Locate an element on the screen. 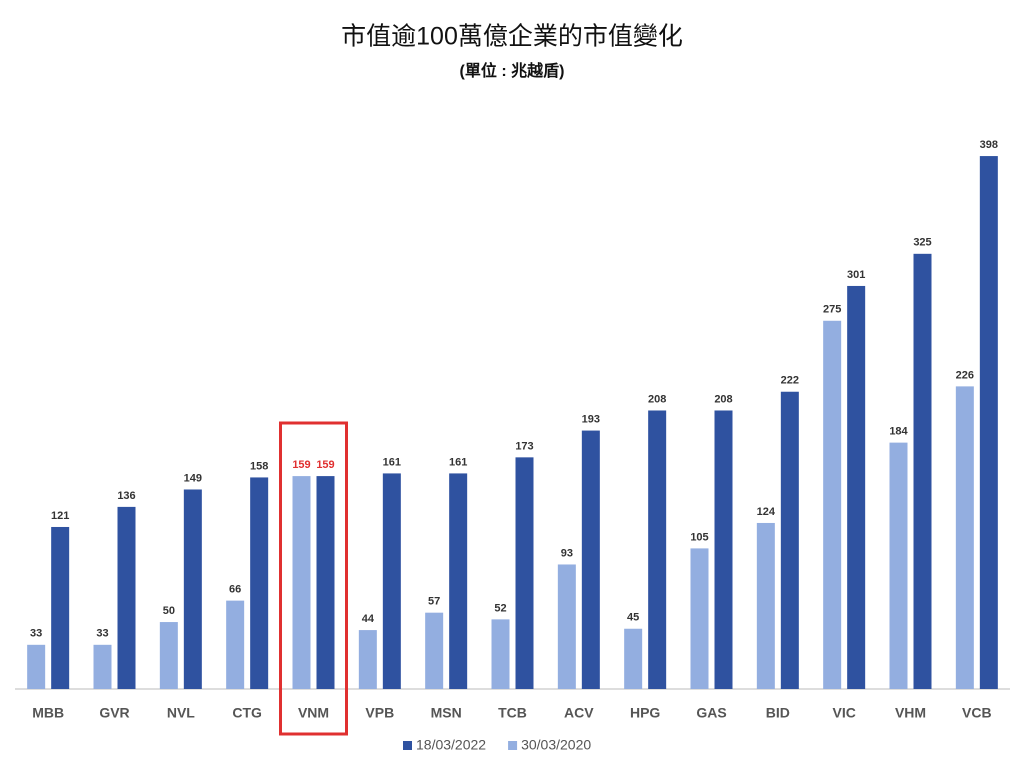 This screenshot has width=1024, height=768. data-label: 93 is located at coordinates (567, 553).